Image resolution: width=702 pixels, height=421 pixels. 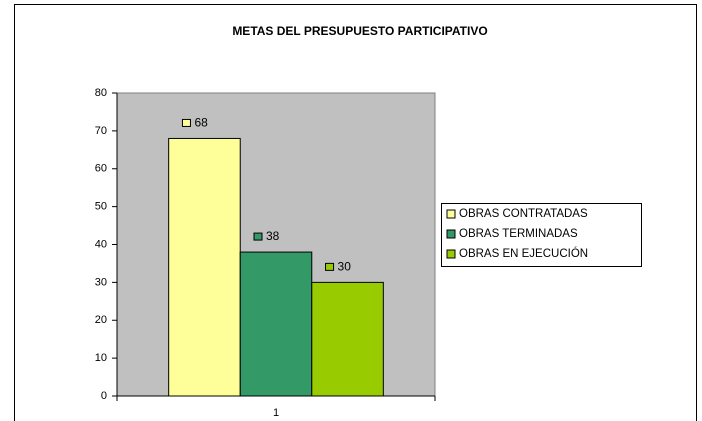 I want to click on x-tick-label: 1, so click(x=276, y=413).